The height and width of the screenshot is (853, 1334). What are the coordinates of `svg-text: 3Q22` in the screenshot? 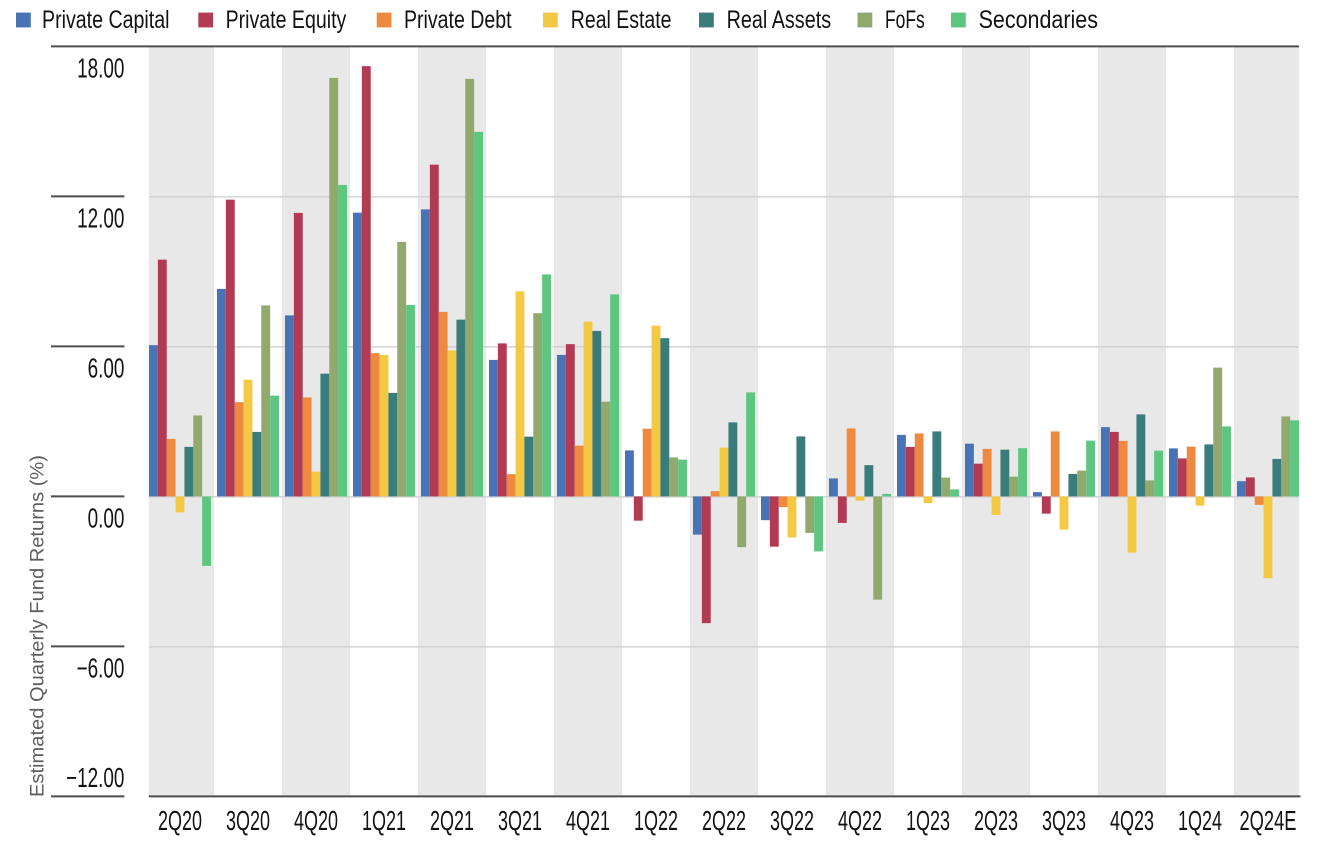 It's located at (792, 820).